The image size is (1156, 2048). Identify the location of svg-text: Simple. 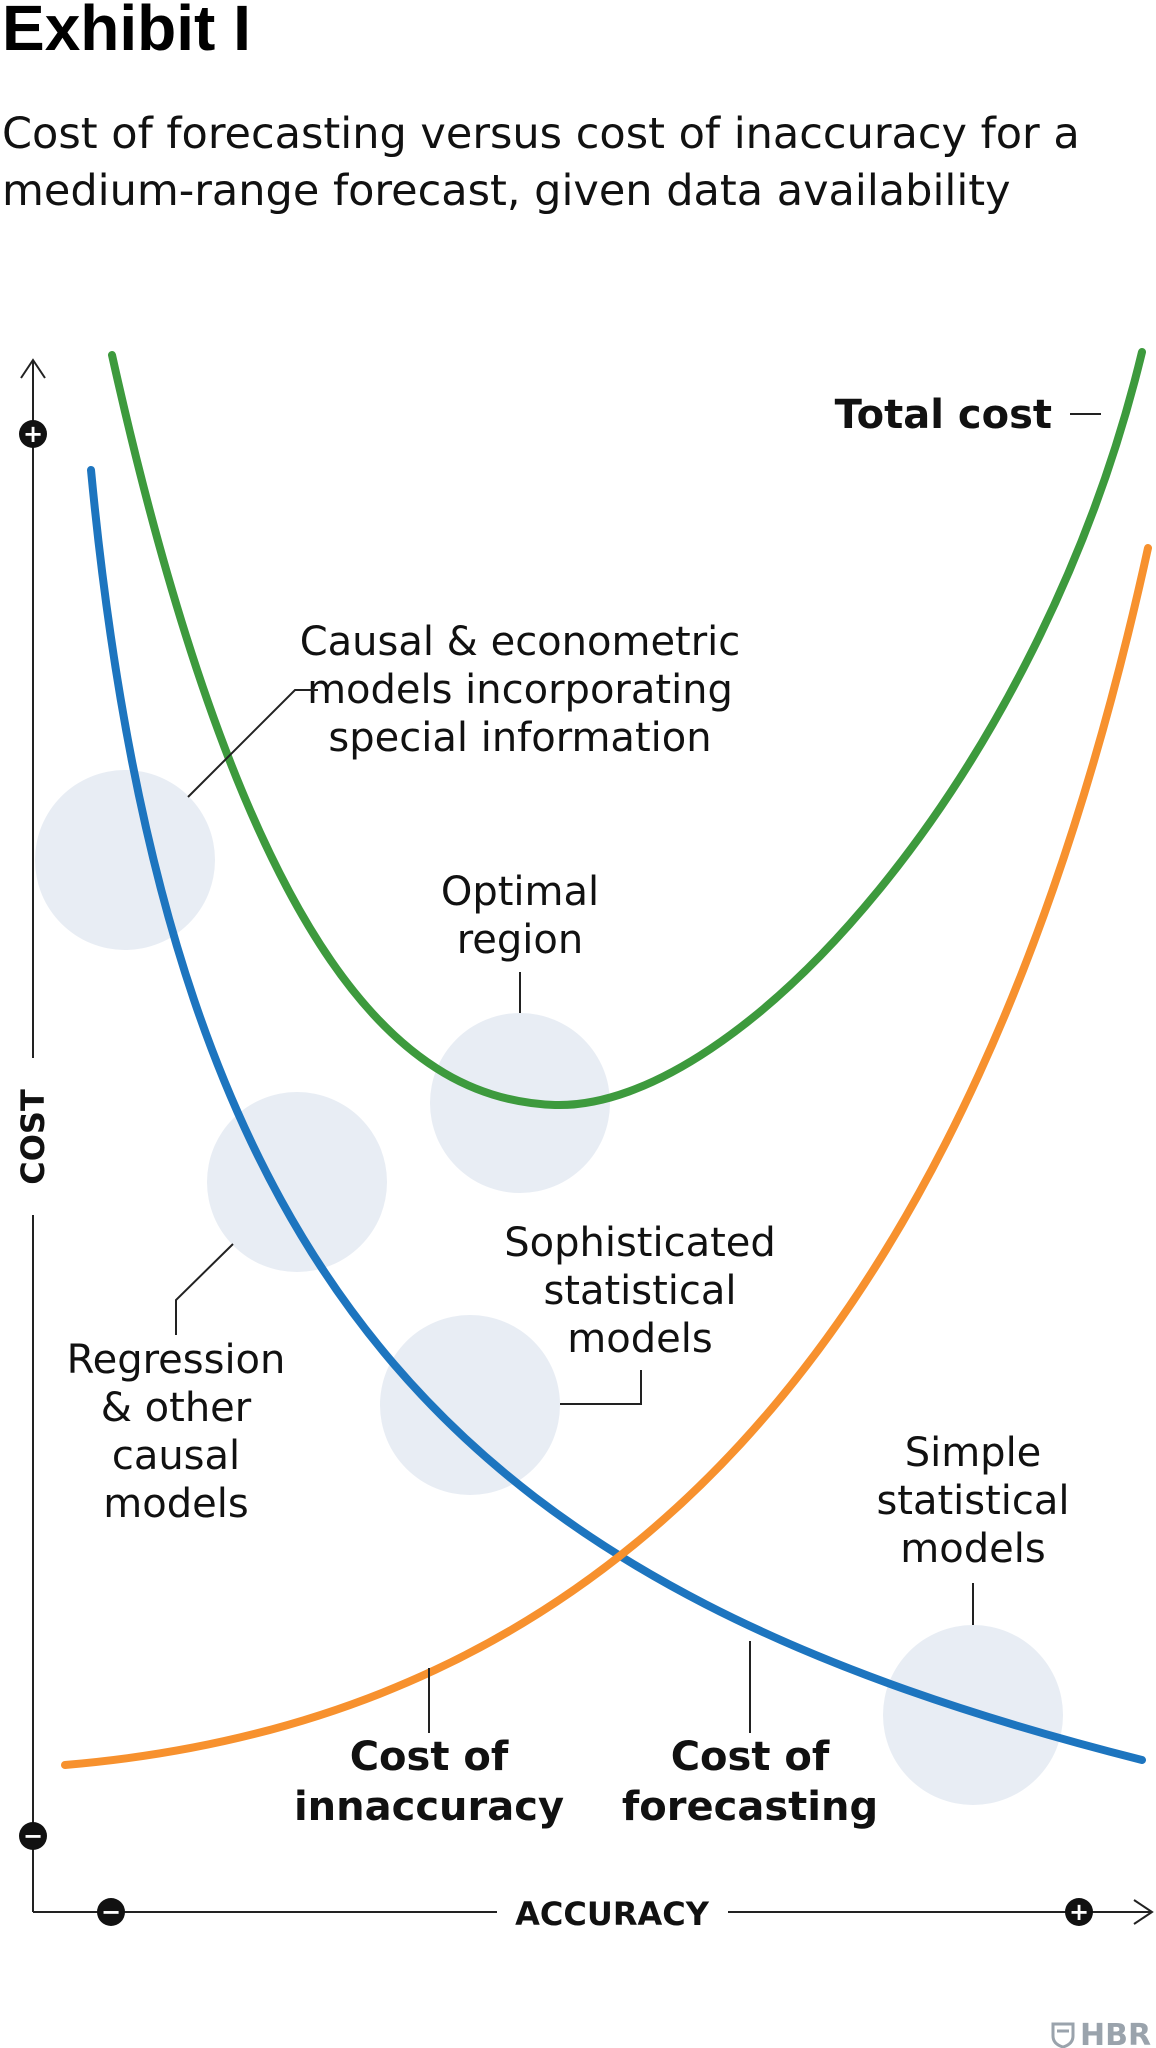
(973, 1453).